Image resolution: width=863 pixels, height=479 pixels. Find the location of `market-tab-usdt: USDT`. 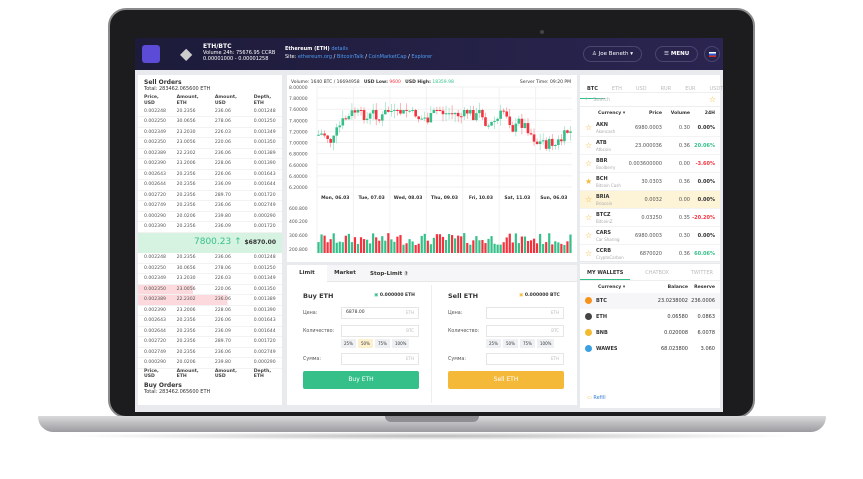

market-tab-usdt: USDT is located at coordinates (716, 89).